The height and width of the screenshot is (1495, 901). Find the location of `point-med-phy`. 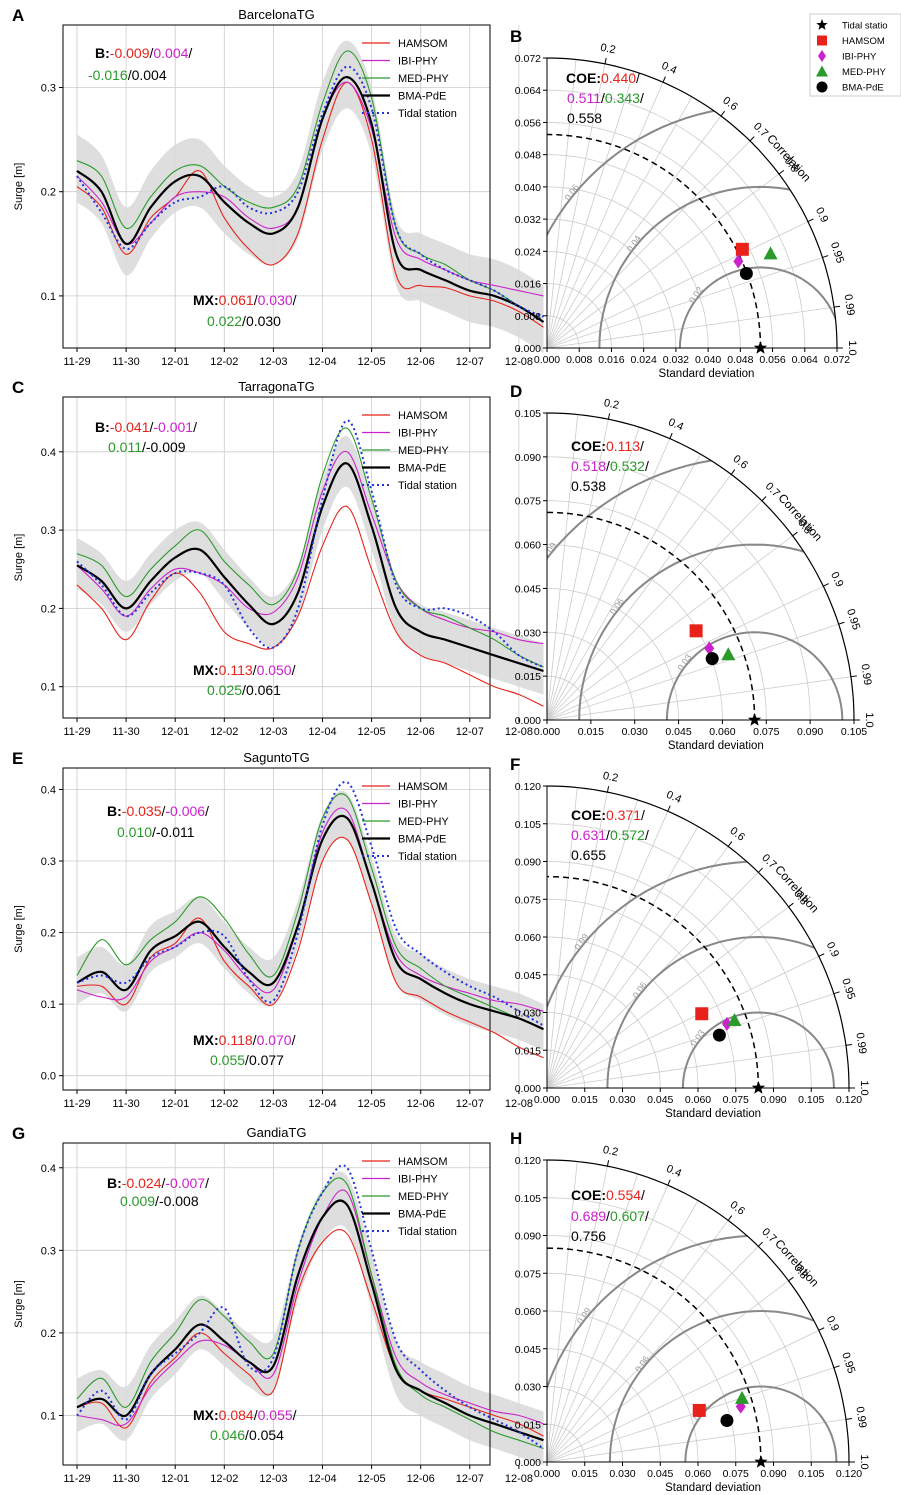

point-med-phy is located at coordinates (770, 253).